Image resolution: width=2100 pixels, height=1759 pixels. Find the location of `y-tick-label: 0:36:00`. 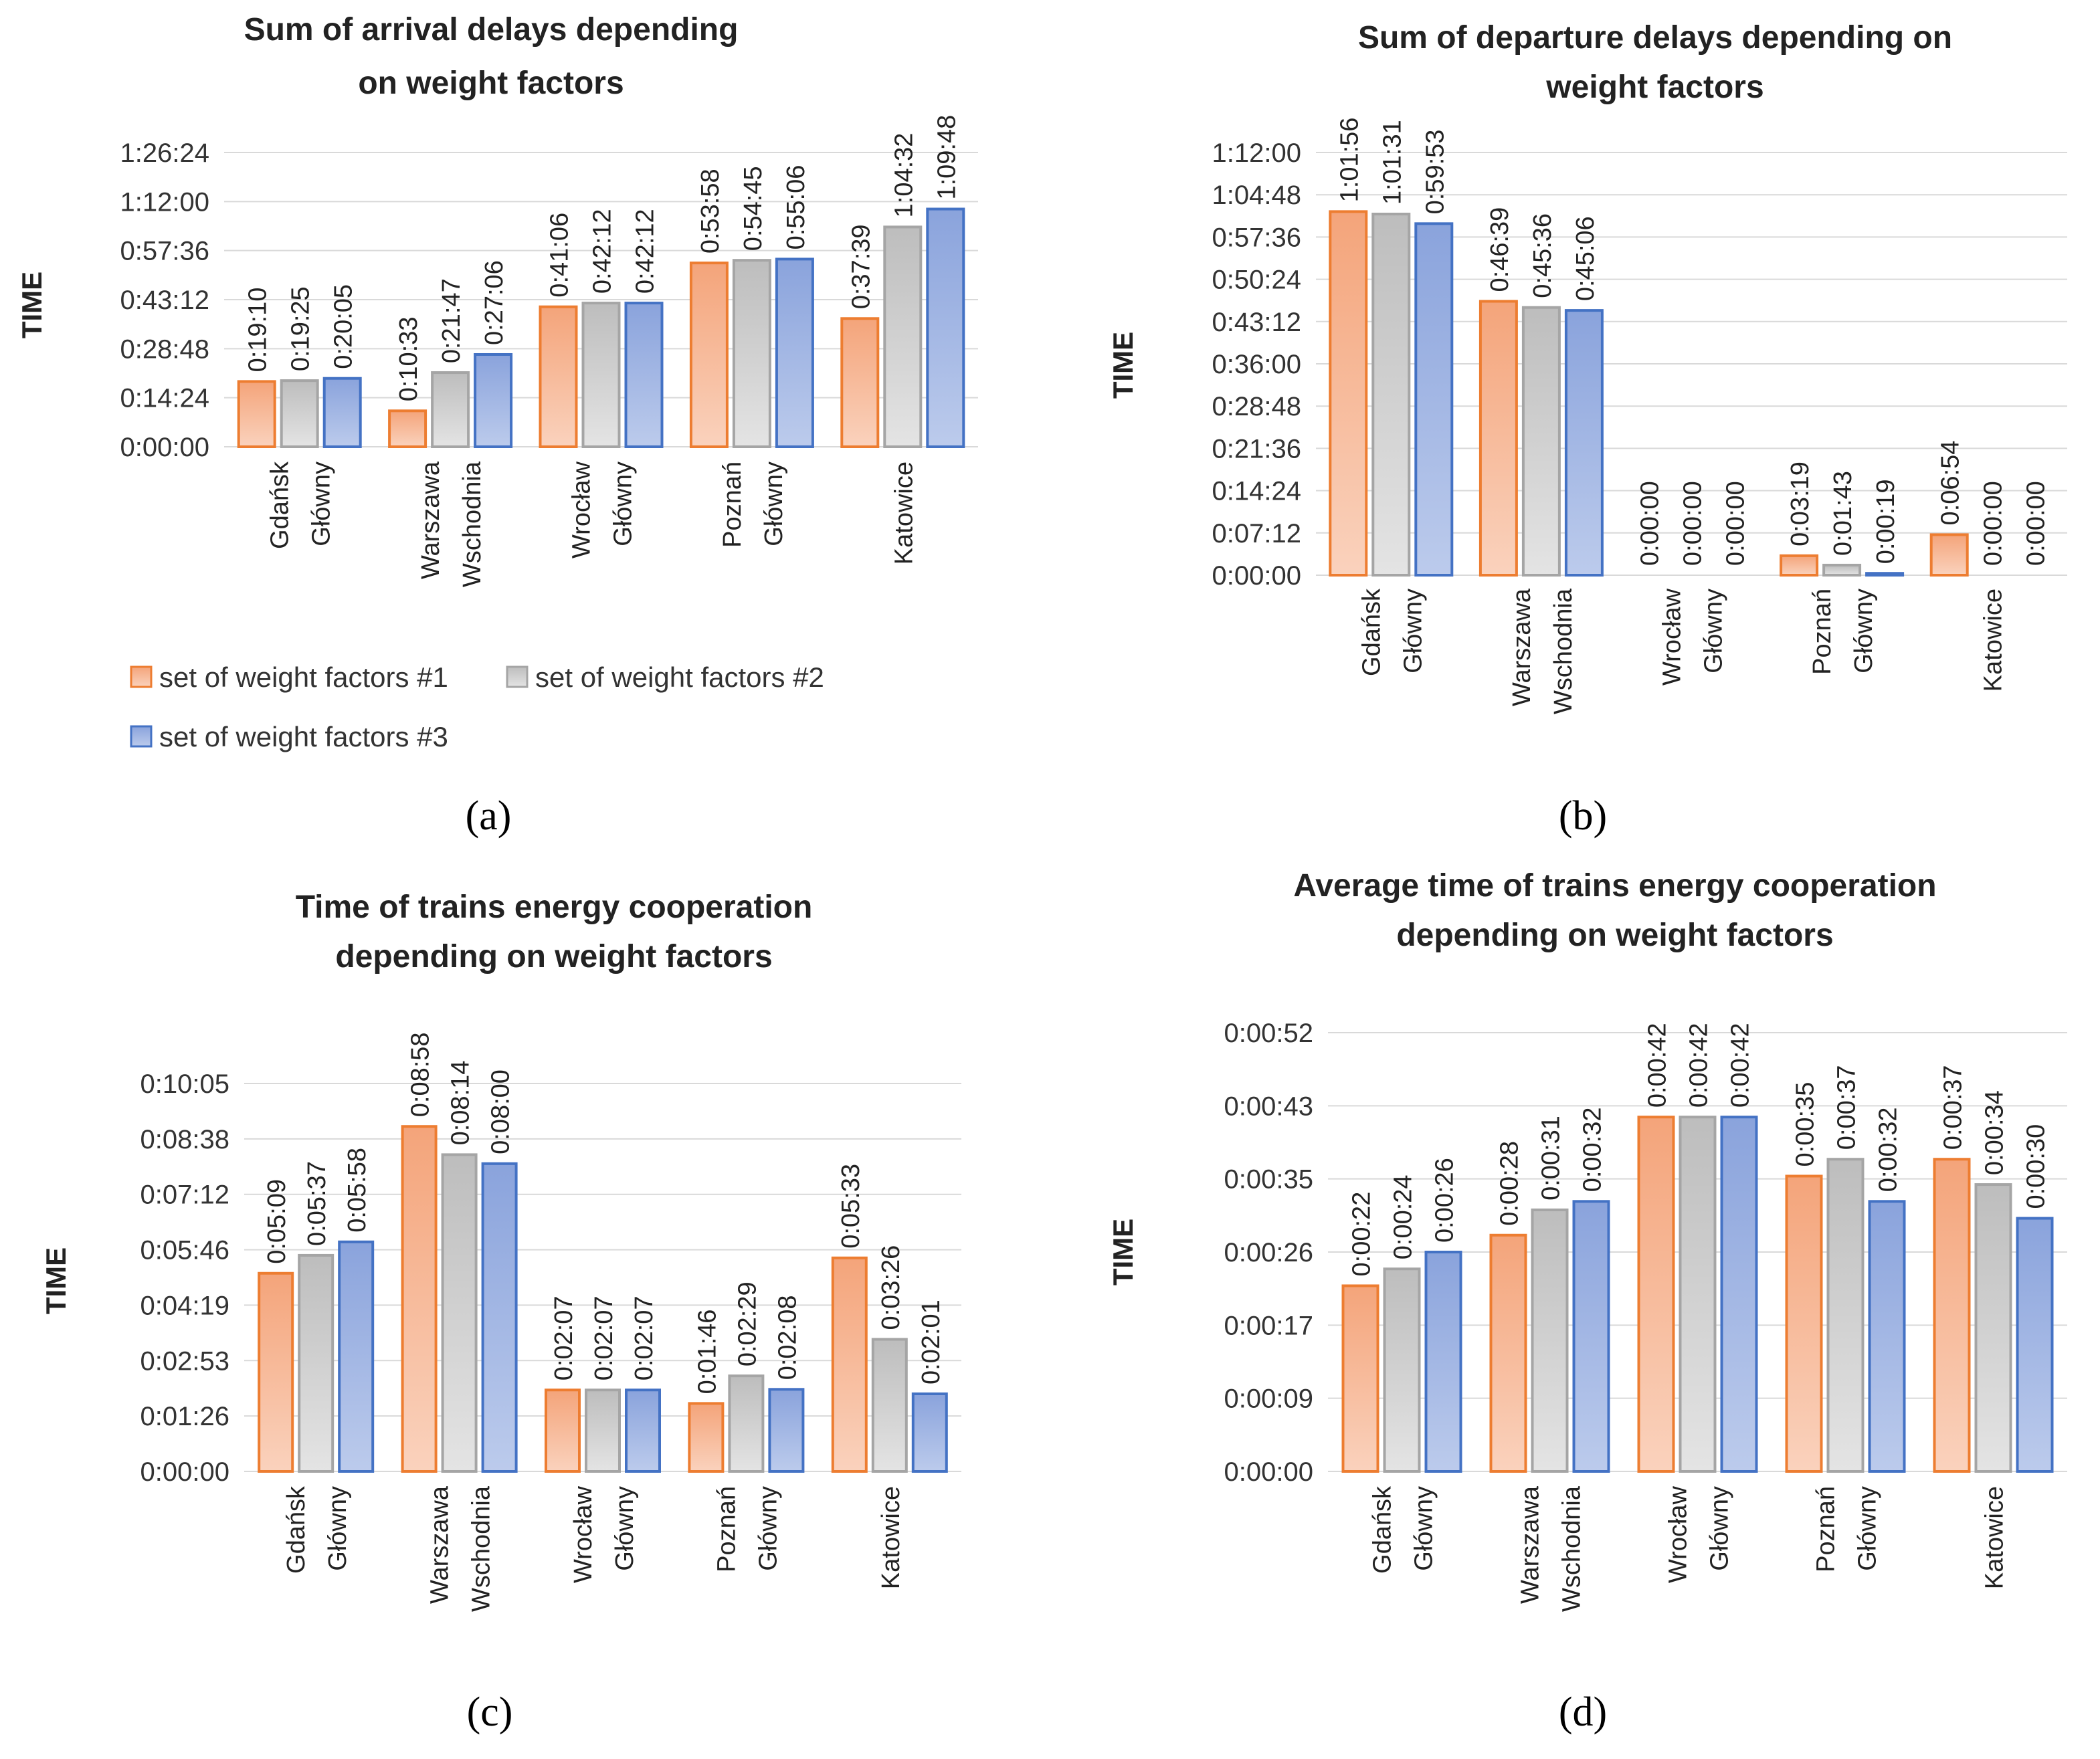

y-tick-label: 0:36:00 is located at coordinates (1256, 364).